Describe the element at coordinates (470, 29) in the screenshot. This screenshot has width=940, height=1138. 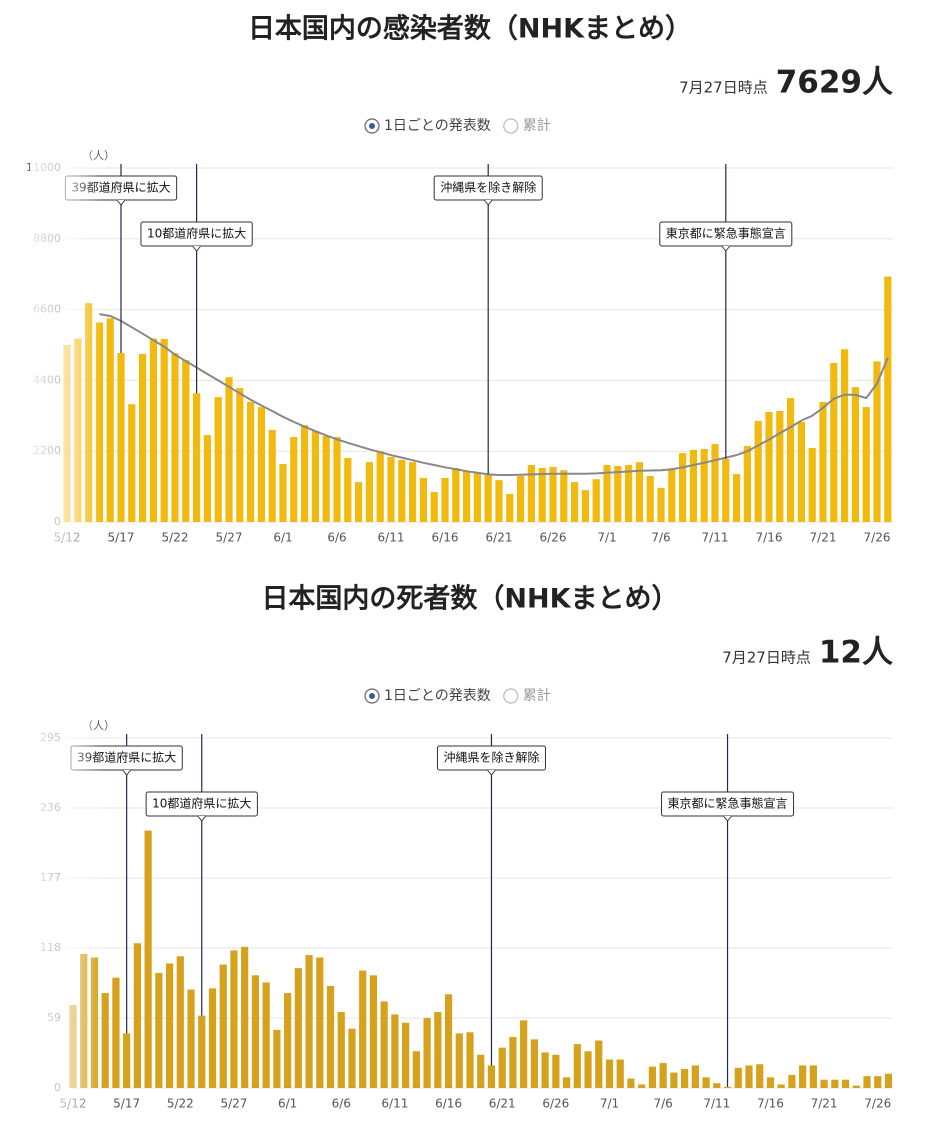
I see `chart-title: 日本国内の感染者数（NHKまとめ）` at that location.